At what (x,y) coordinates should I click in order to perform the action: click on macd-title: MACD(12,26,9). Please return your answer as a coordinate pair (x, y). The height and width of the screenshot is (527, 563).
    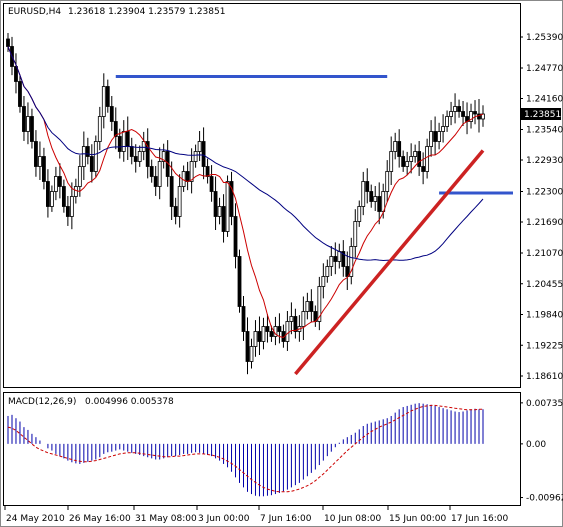
    Looking at the image, I should click on (42, 402).